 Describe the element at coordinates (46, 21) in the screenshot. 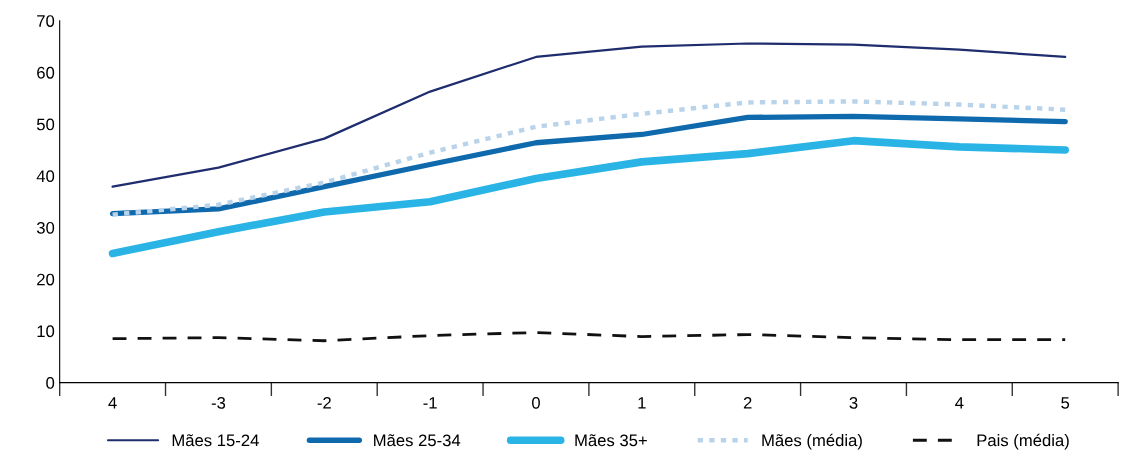

I see `y-tick-label: 70` at that location.